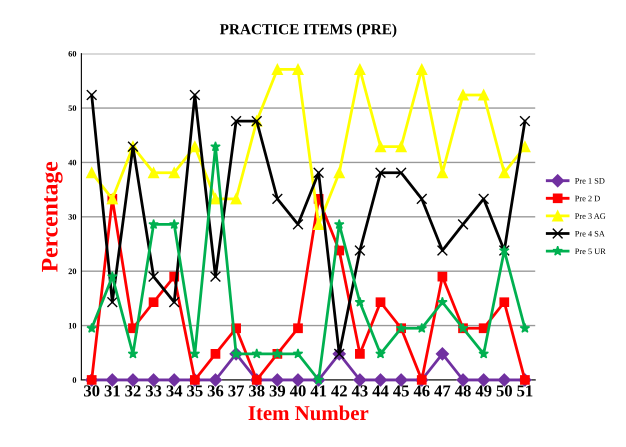 This screenshot has height=447, width=626. What do you see at coordinates (422, 391) in the screenshot?
I see `x-tick-label: 46` at bounding box center [422, 391].